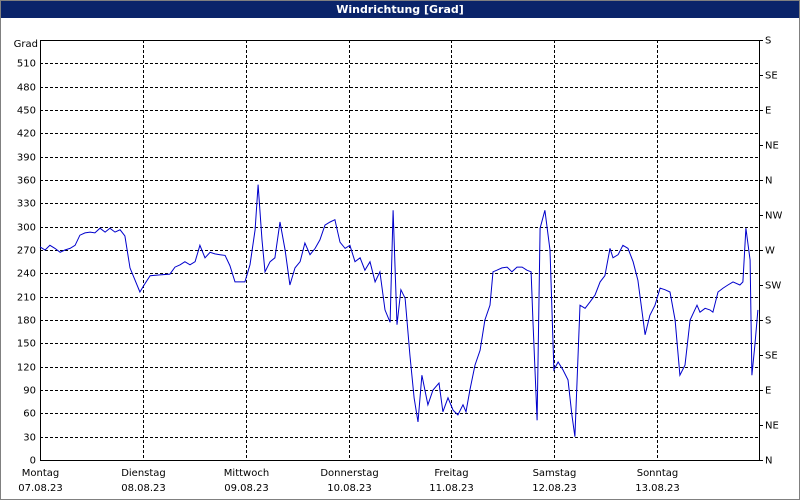 The height and width of the screenshot is (500, 800). Describe the element at coordinates (246, 473) in the screenshot. I see `x-tick-label: Mittwoch` at that location.